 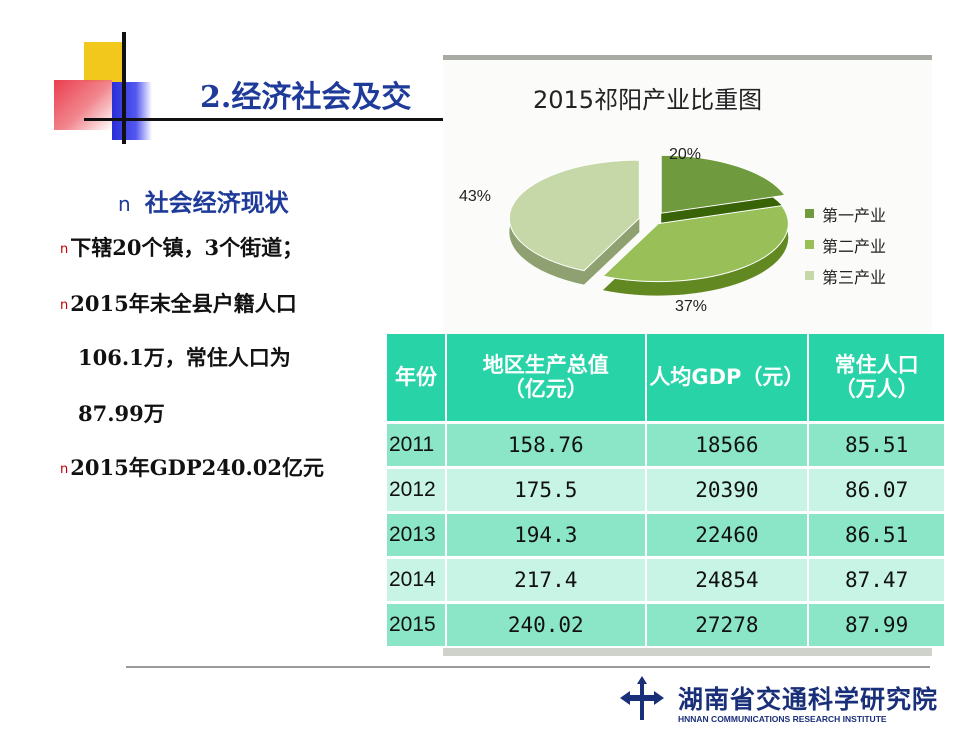 I want to click on legend-label: 第三产业, so click(x=854, y=277).